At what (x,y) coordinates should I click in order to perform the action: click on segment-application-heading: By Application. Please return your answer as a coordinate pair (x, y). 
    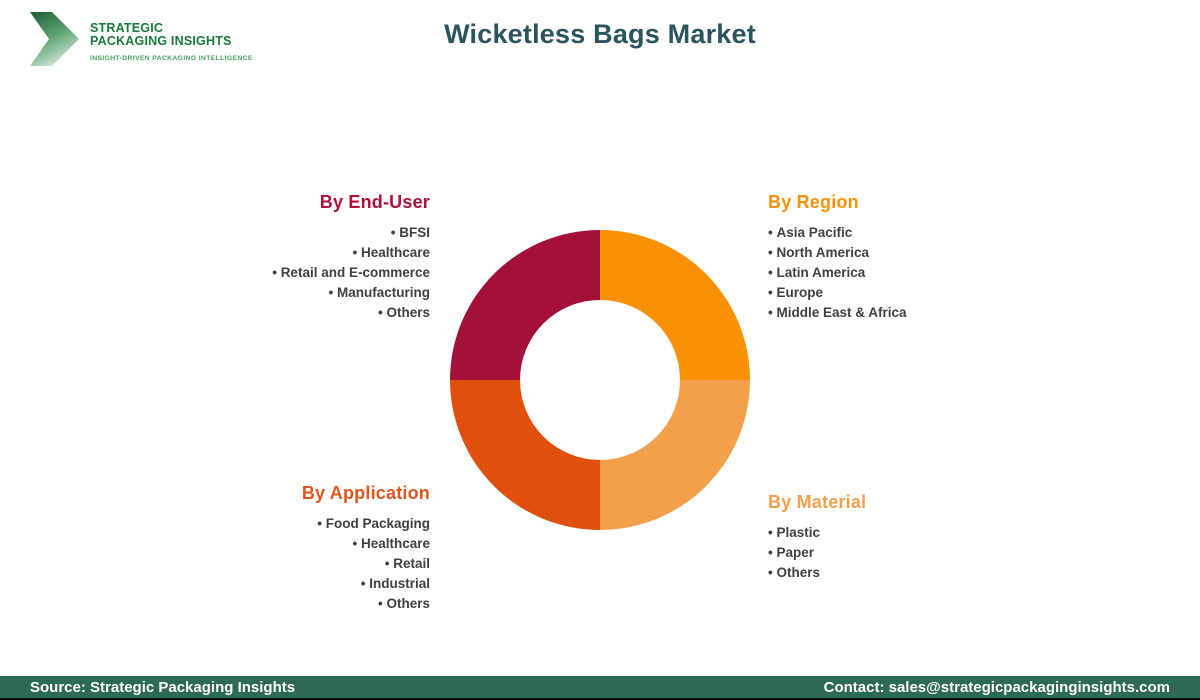
    Looking at the image, I should click on (365, 493).